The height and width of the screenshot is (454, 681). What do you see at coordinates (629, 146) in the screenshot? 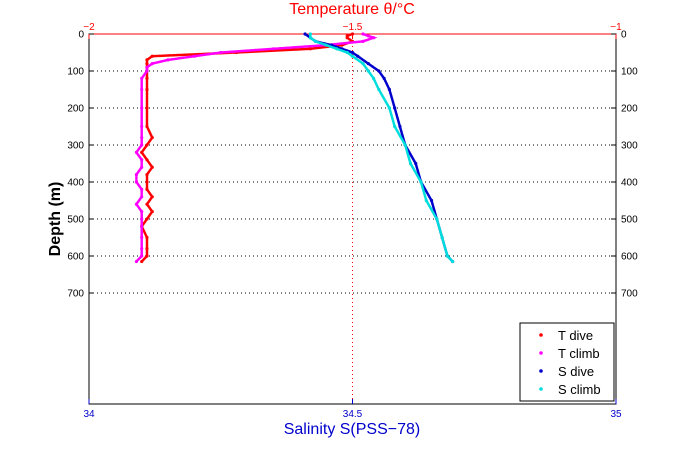
I see `y-tick-label-right: 300` at bounding box center [629, 146].